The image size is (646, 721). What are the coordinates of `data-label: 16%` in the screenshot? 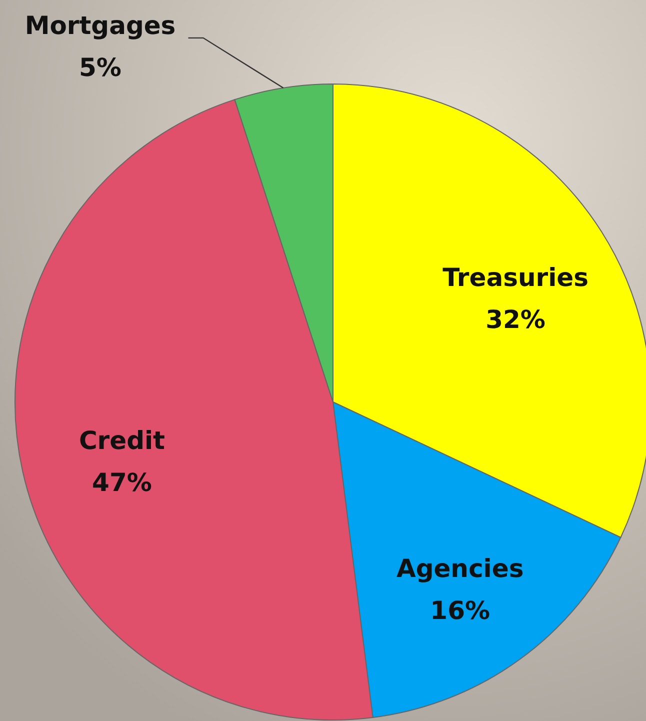 It's located at (460, 610).